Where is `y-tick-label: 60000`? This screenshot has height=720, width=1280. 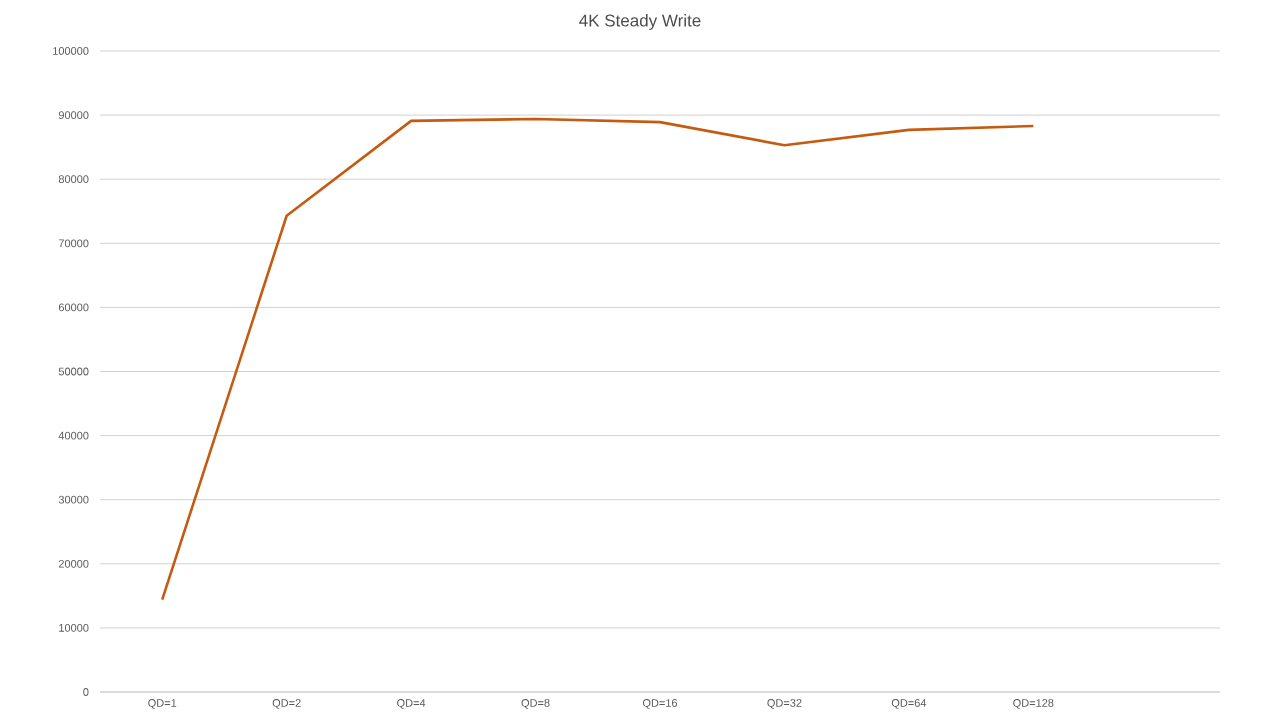 y-tick-label: 60000 is located at coordinates (73, 307).